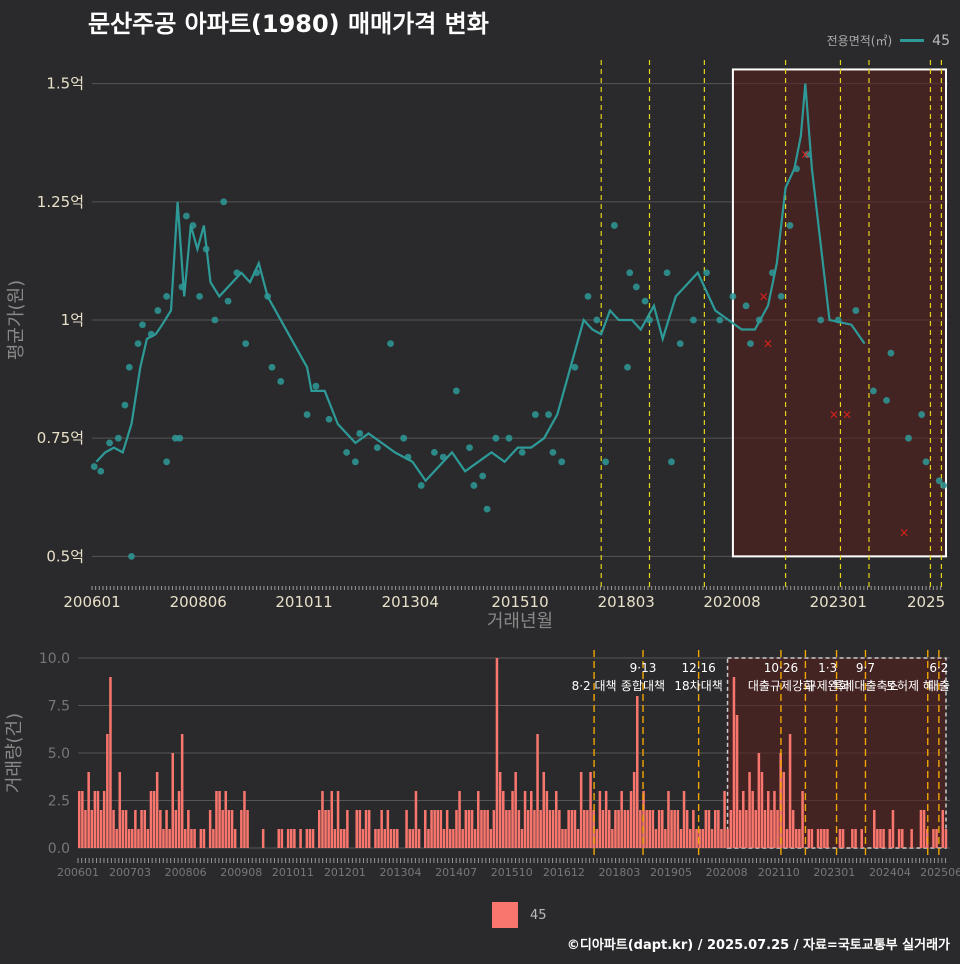 Image resolution: width=960 pixels, height=964 pixels. Describe the element at coordinates (698, 685) in the screenshot. I see `policy-name-label: 18차대책` at that location.